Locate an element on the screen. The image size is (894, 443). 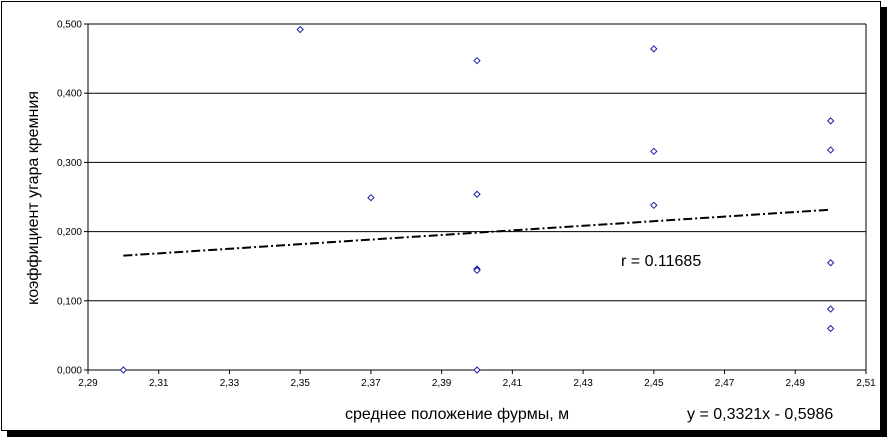
y-tick-label: 0,000 is located at coordinates (69, 371).